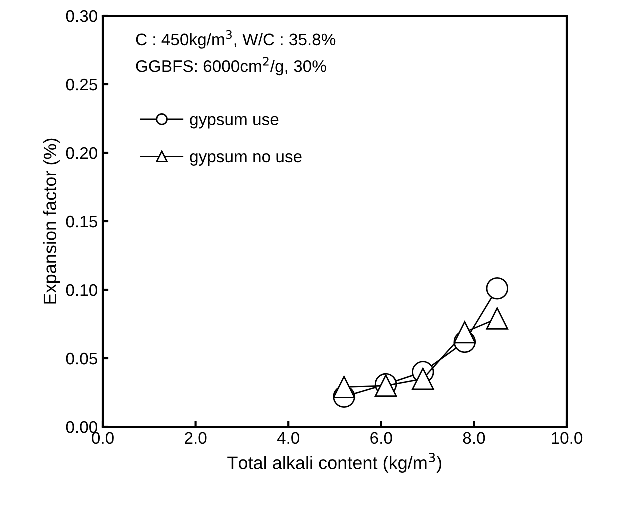 The height and width of the screenshot is (506, 627). Describe the element at coordinates (82, 153) in the screenshot. I see `y-tick-label: 0.20` at that location.